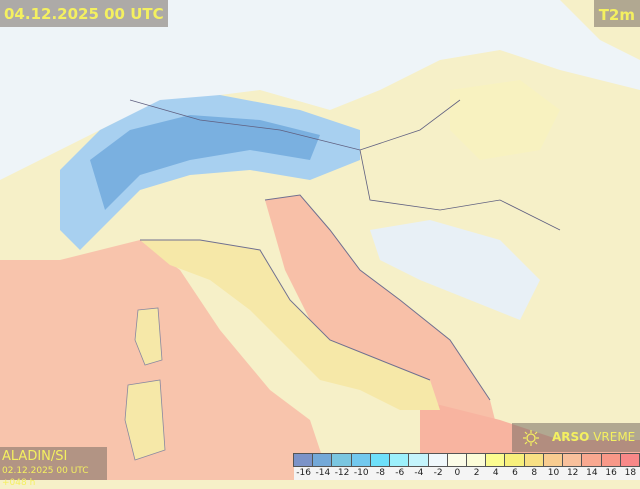  What do you see at coordinates (457, 473) in the screenshot?
I see `legend-tick-label: 0` at bounding box center [457, 473].